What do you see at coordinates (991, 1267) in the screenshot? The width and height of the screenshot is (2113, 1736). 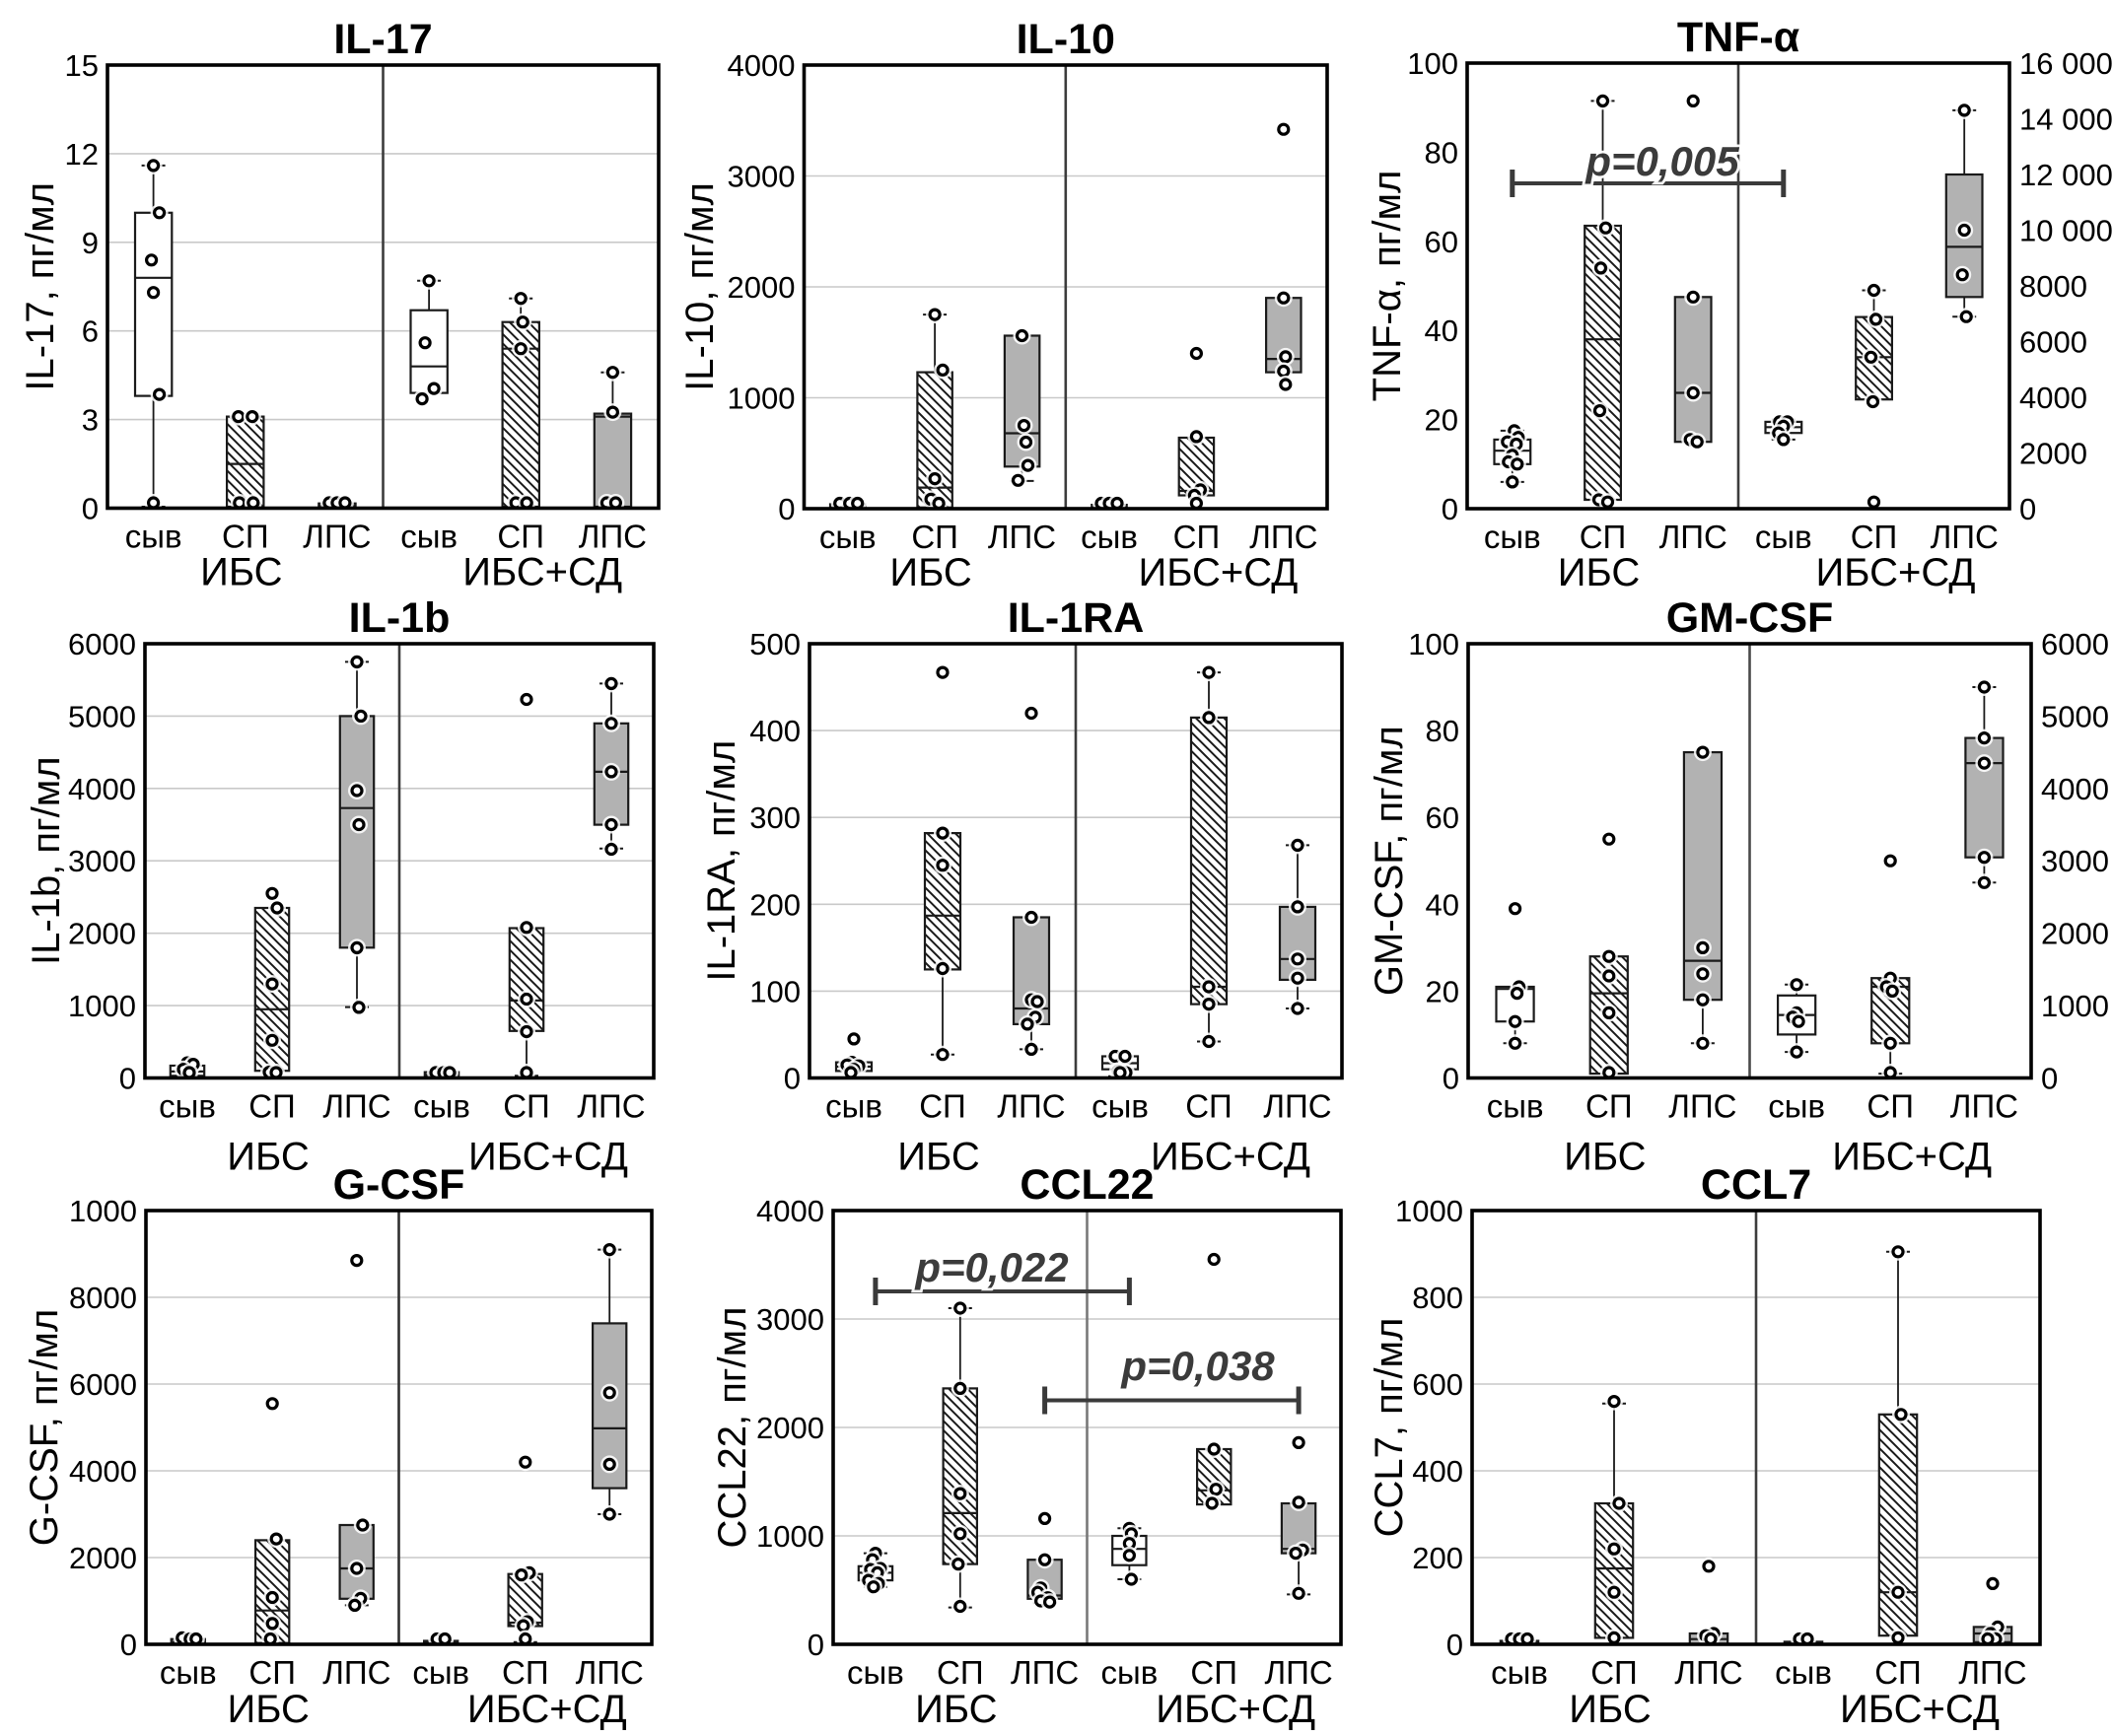 I see `svg-text: p=0,022` at bounding box center [991, 1267].